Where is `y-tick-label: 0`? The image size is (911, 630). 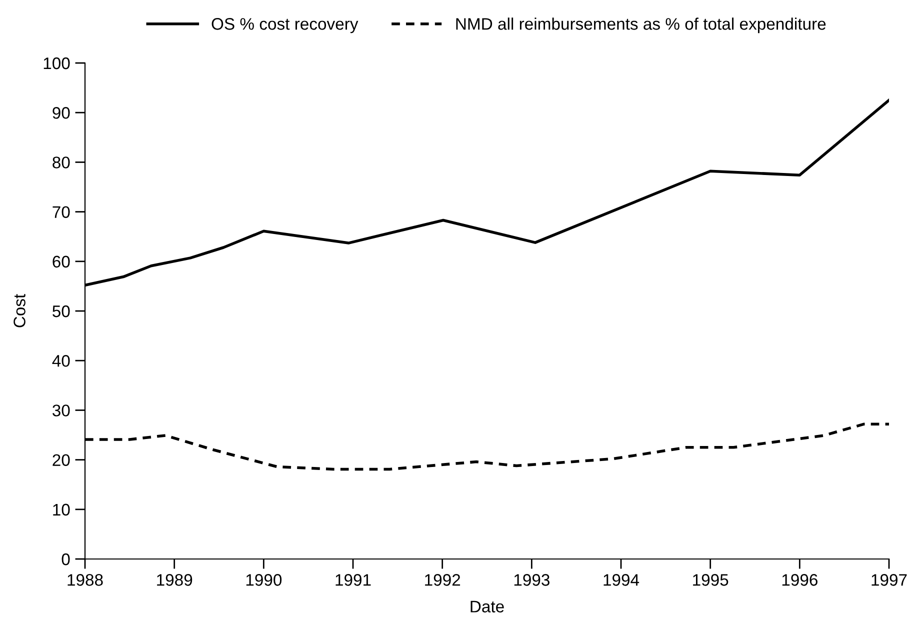
y-tick-label: 0 is located at coordinates (66, 559).